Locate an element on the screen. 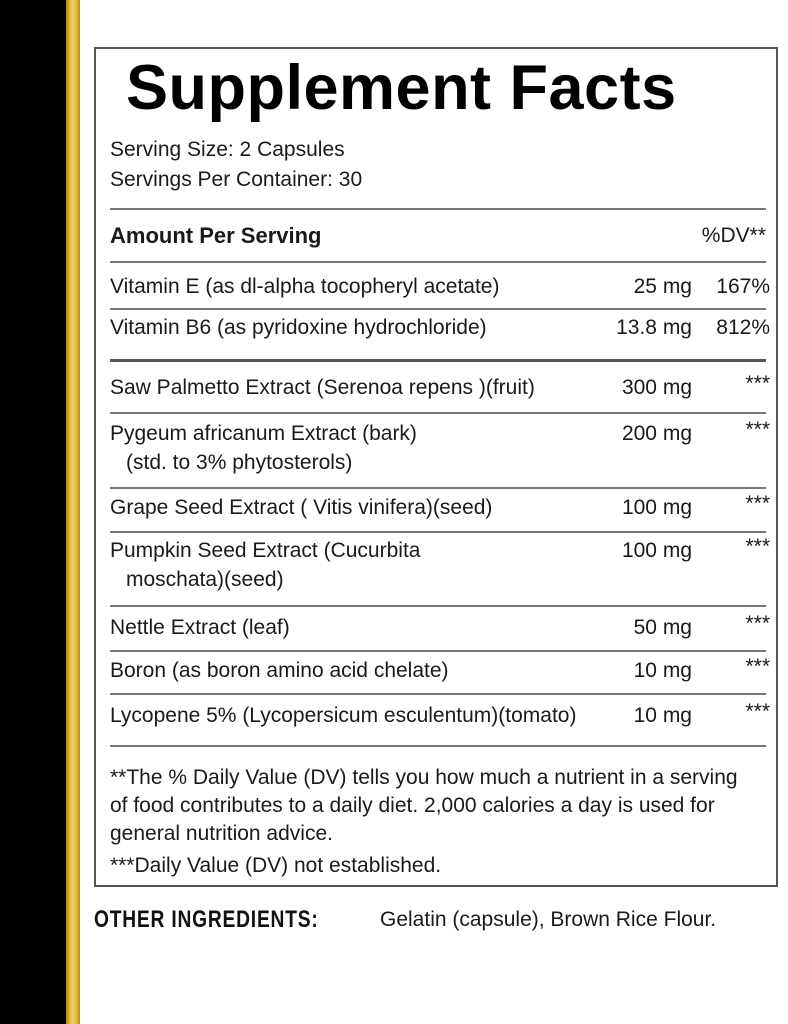  footnote-line: ***Daily Value (DV) not established. is located at coordinates (276, 865).